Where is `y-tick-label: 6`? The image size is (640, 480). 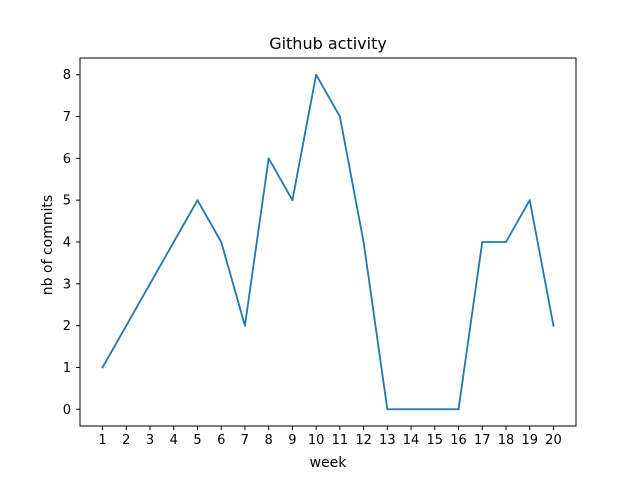
y-tick-label: 6 is located at coordinates (67, 159).